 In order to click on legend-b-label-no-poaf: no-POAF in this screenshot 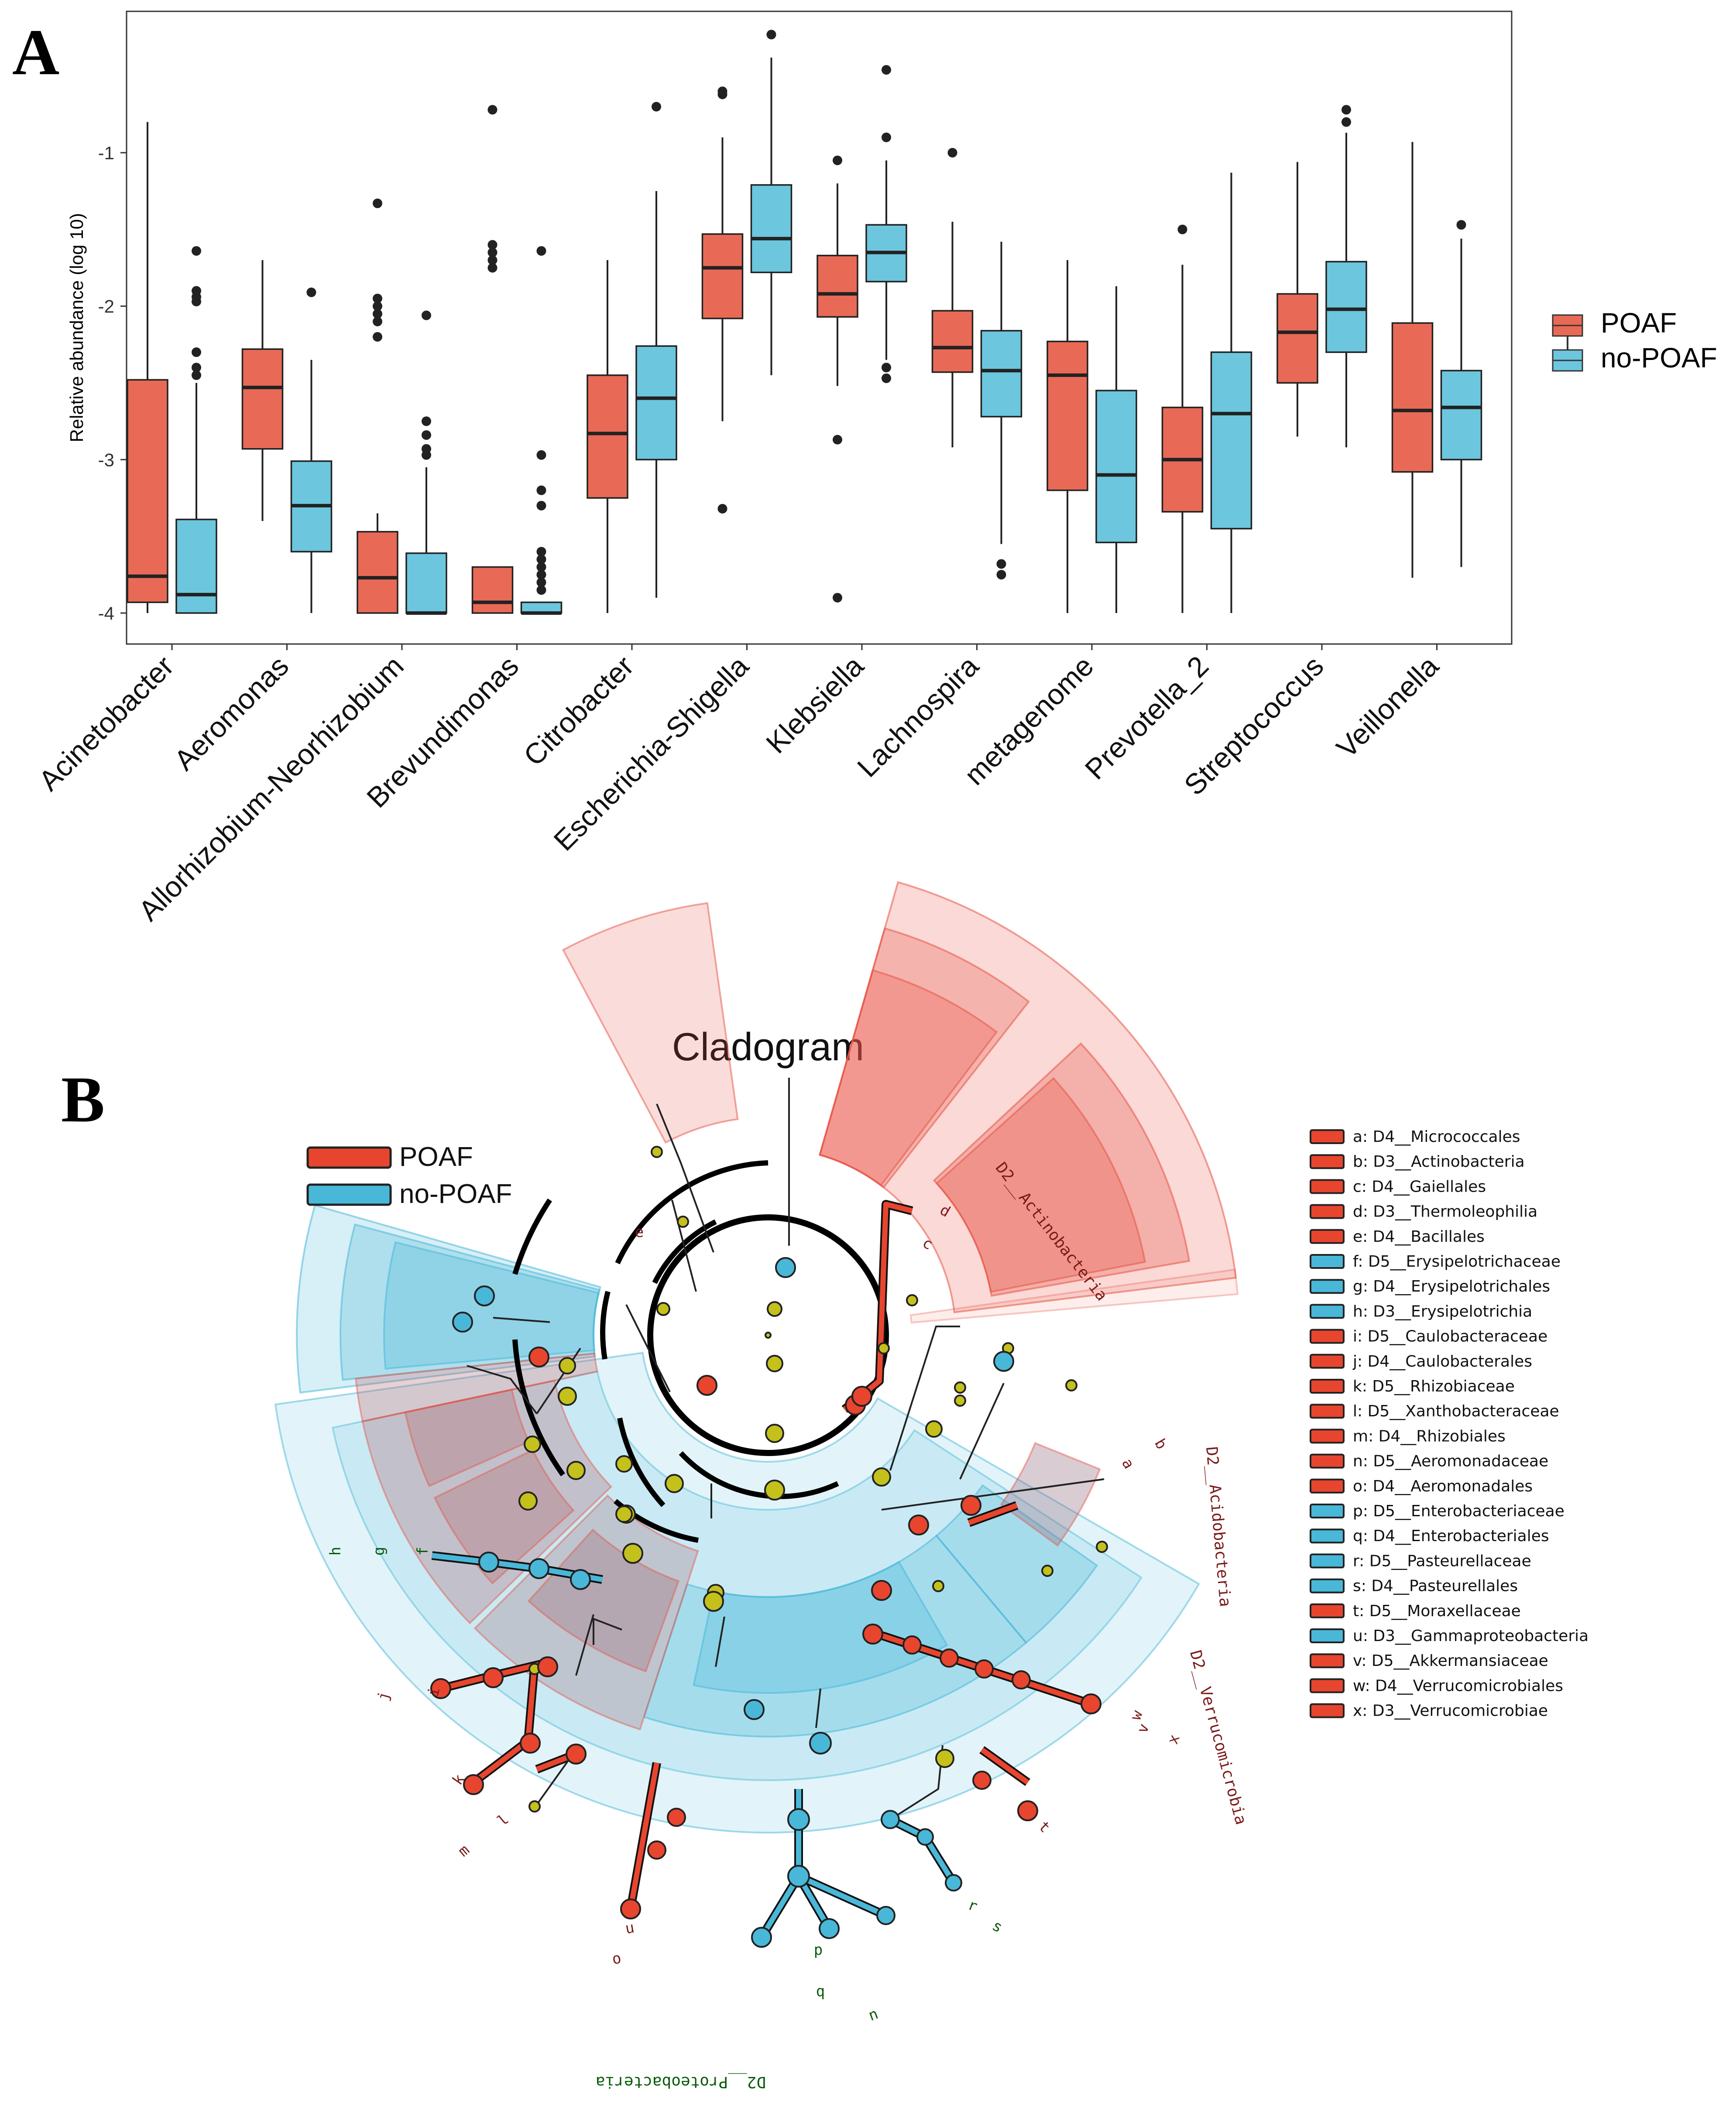, I will do `click(456, 1194)`.